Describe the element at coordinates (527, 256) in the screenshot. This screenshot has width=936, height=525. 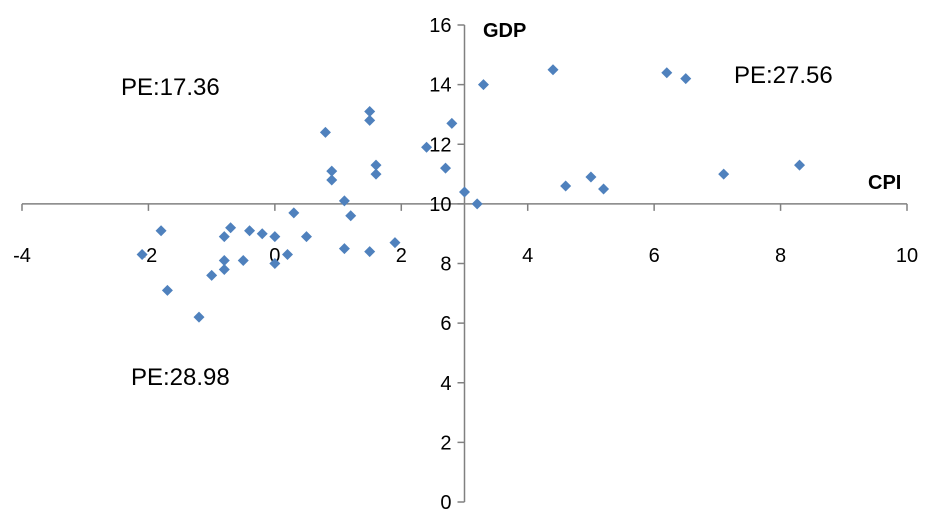
I see `x-tick-label: 4` at that location.